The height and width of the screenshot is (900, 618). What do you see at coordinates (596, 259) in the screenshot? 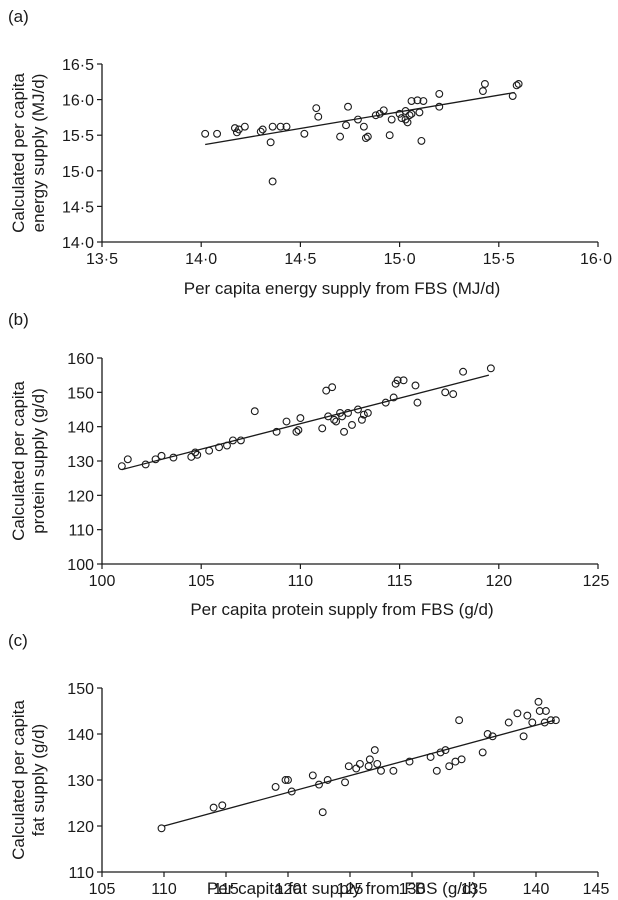
I see `x-tick-label: 16·0` at bounding box center [596, 259].